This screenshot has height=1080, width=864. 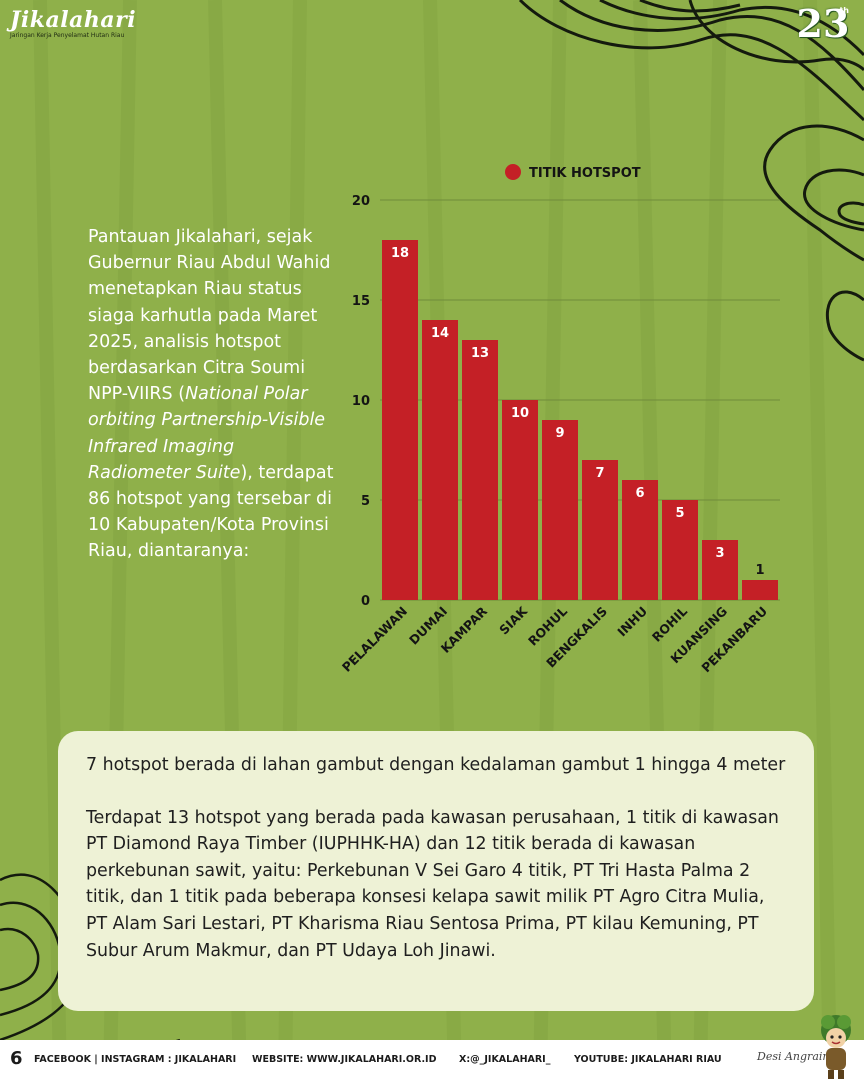 What do you see at coordinates (73, 20) in the screenshot?
I see `brand-name: Jikalahari` at bounding box center [73, 20].